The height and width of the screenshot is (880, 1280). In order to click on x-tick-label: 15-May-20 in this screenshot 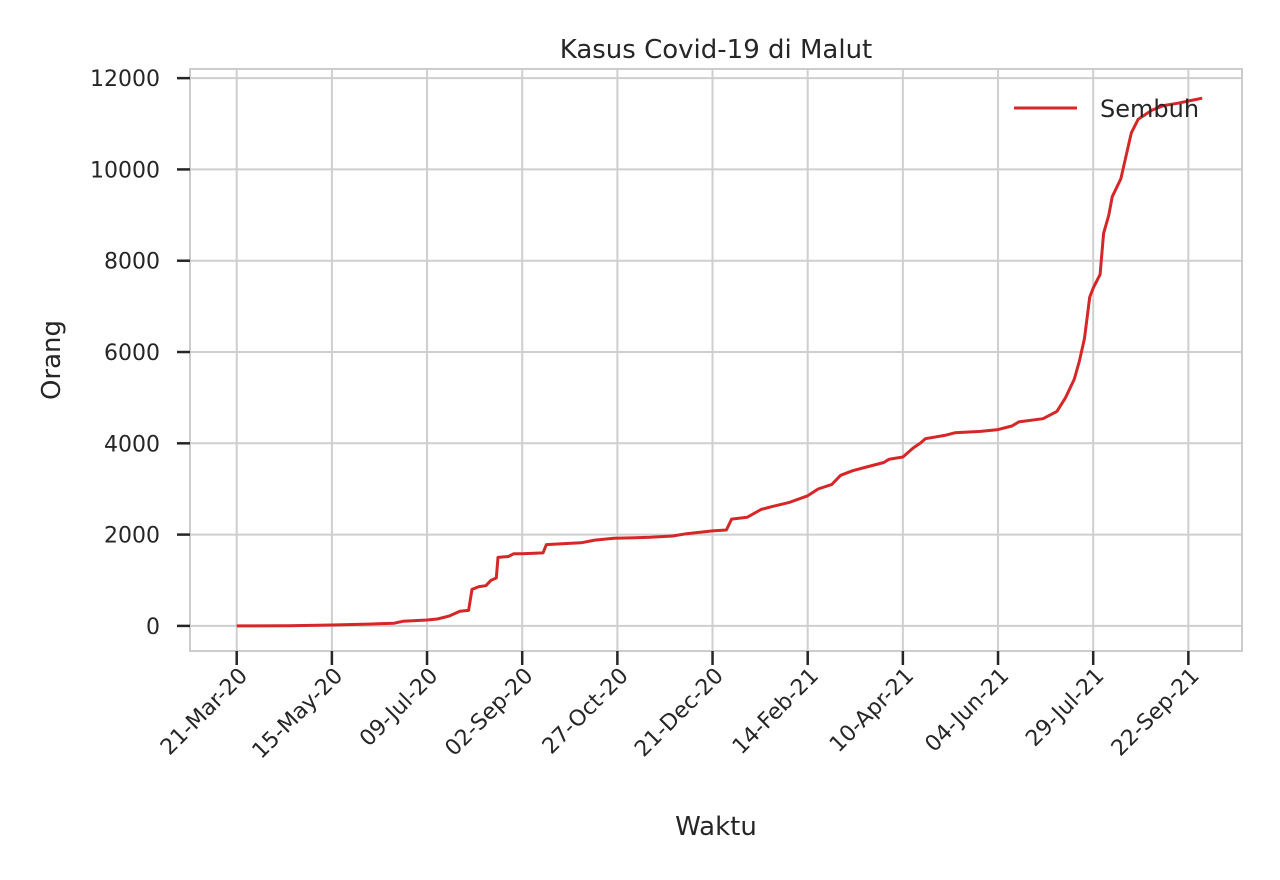, I will do `click(298, 714)`.